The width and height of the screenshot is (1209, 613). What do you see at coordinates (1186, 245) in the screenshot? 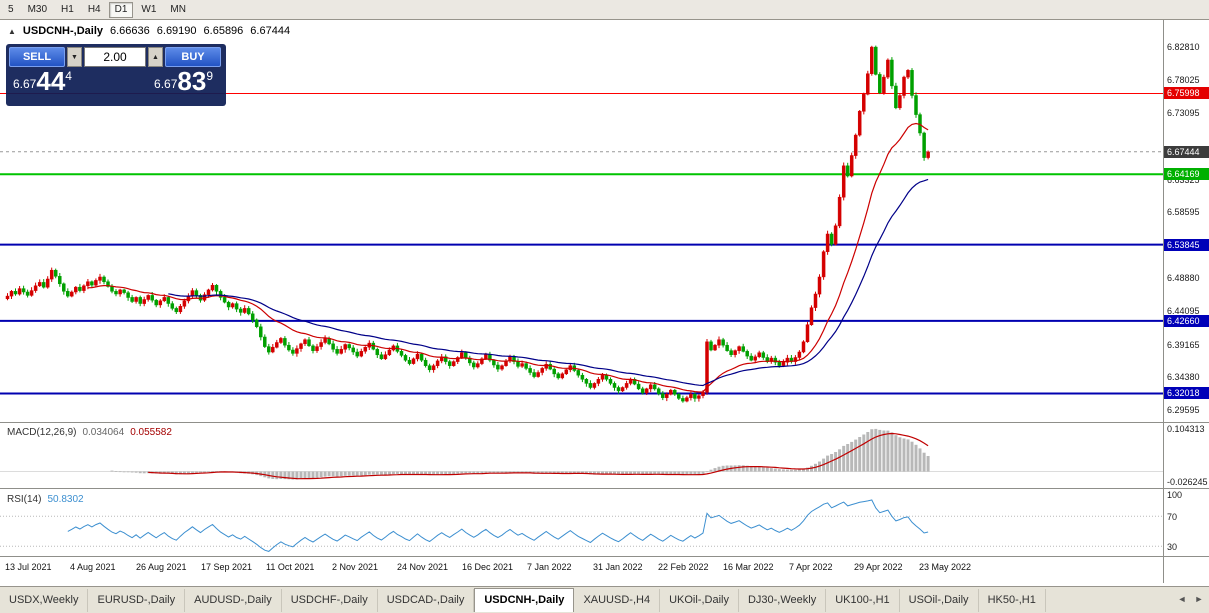
I see `price-badge: 6.53845` at bounding box center [1186, 245].